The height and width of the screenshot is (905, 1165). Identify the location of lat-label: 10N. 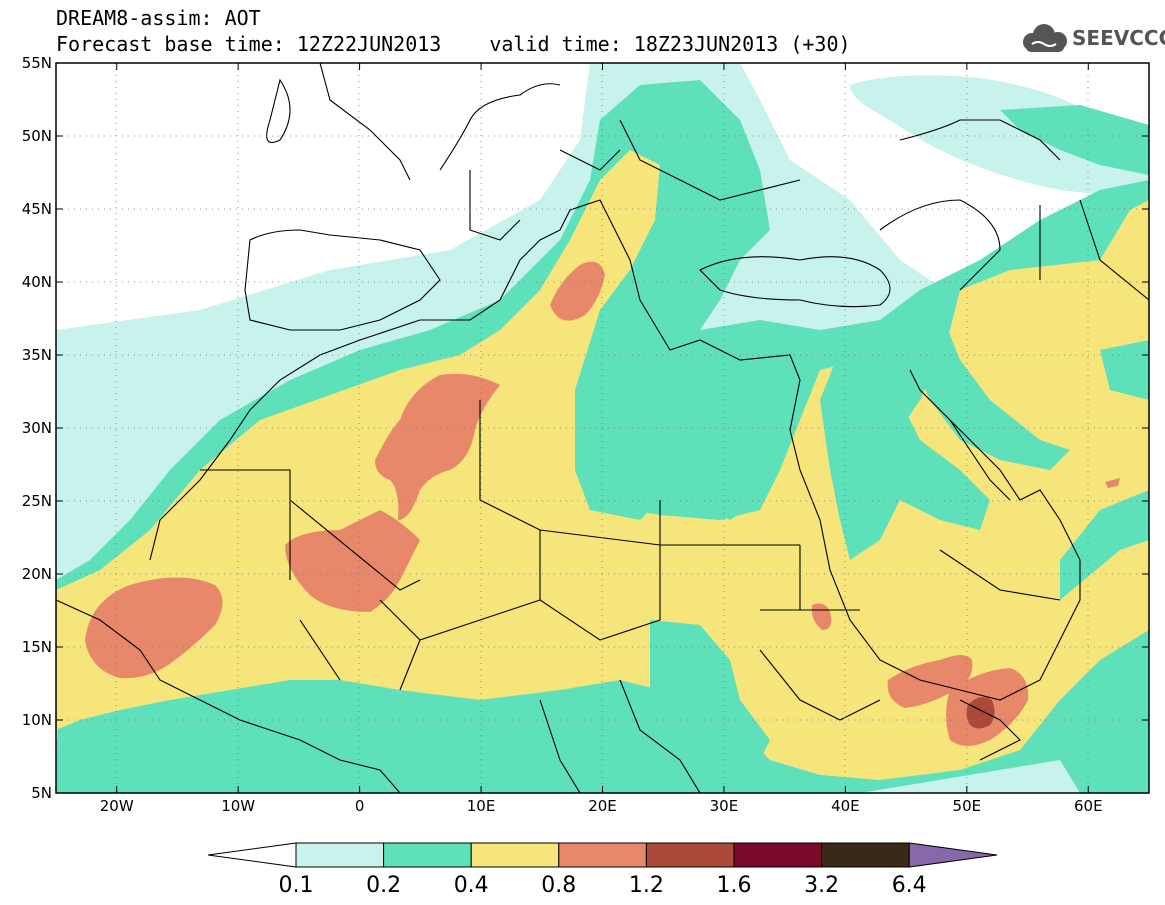
(37, 720).